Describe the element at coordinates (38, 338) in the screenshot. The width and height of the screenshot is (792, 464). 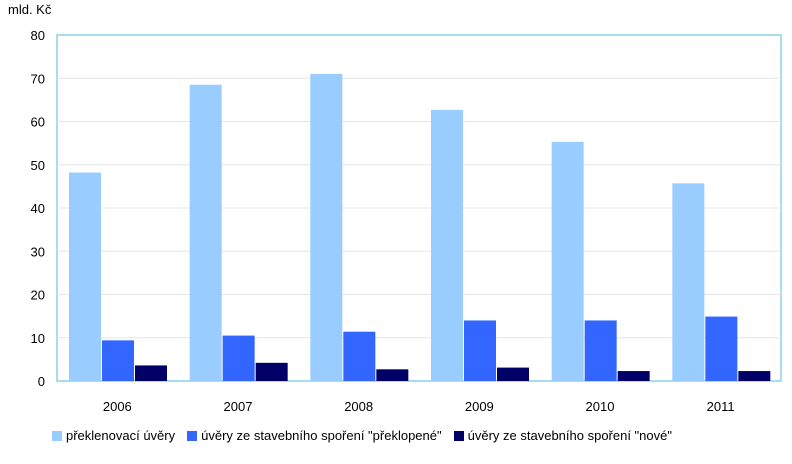
I see `y-tick-label: 10` at that location.